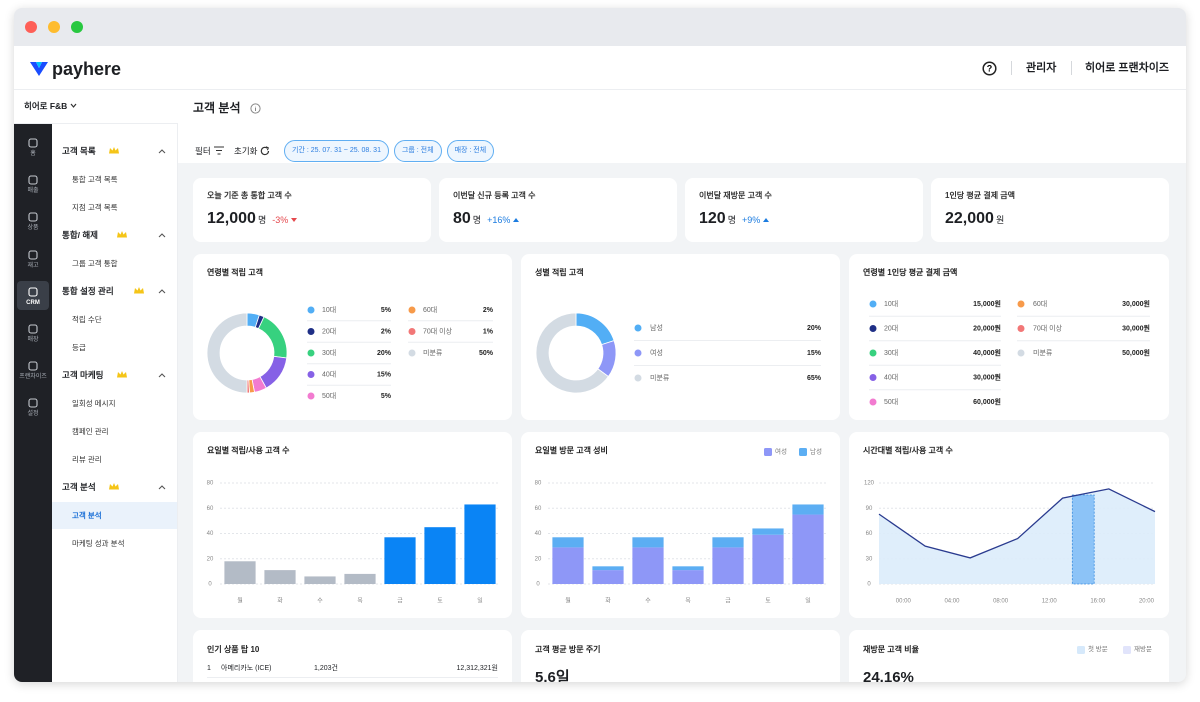 This screenshot has height=702, width=1200. Describe the element at coordinates (114, 235) in the screenshot. I see `menu-group: 통합/ 해제` at that location.